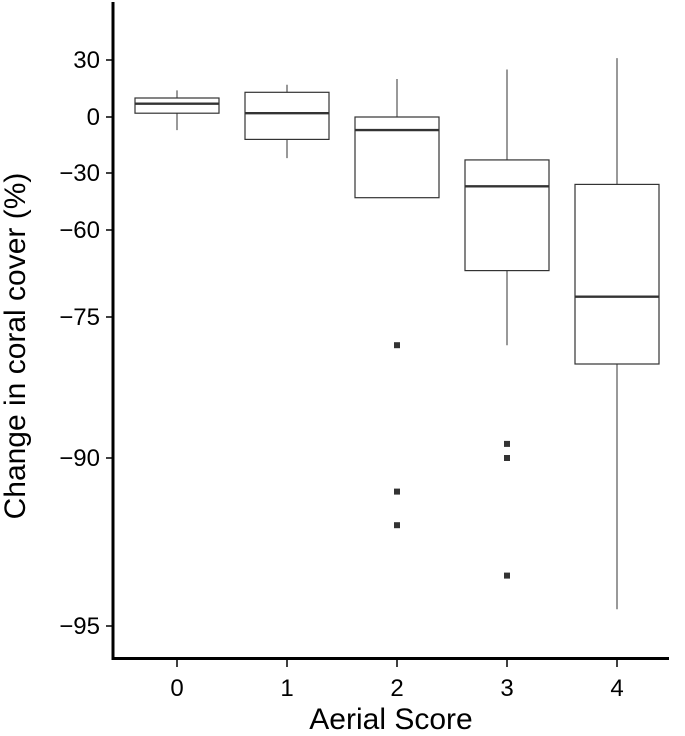 The image size is (685, 736). Describe the element at coordinates (616, 688) in the screenshot. I see `x-tick-label: 4` at that location.